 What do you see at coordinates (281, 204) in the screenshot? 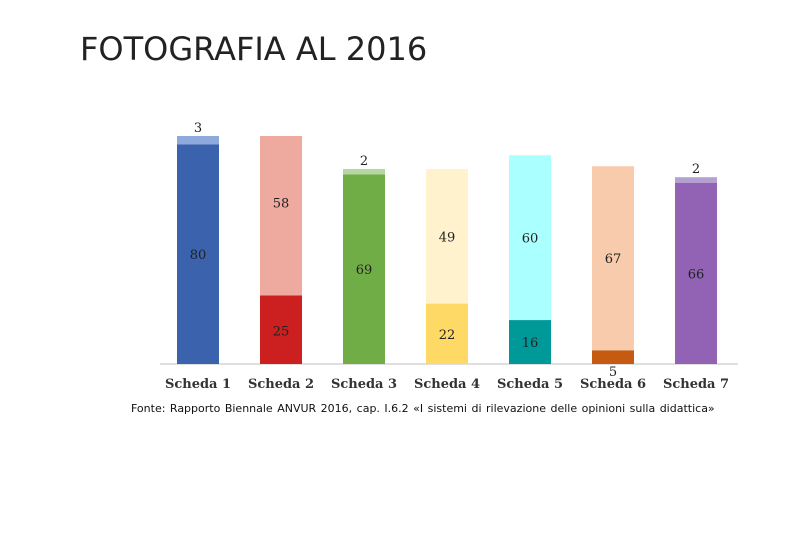
I see `data-label: 58` at bounding box center [281, 204].